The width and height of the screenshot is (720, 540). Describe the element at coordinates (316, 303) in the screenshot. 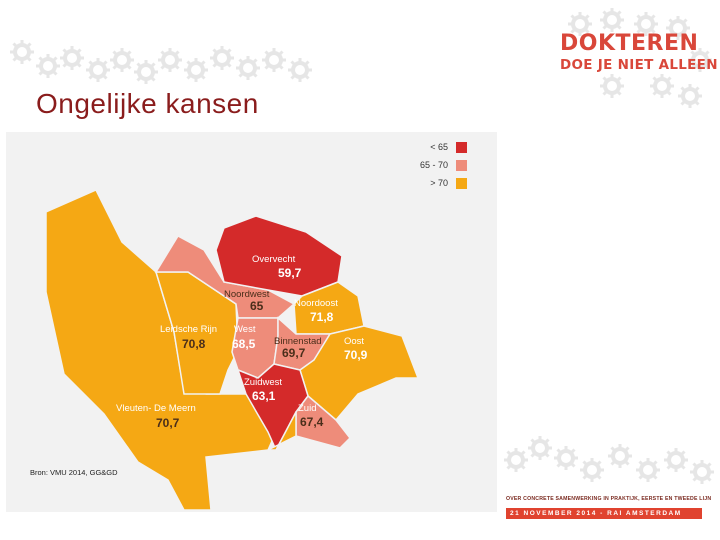

I see `label-noordoost: Noordoost` at that location.